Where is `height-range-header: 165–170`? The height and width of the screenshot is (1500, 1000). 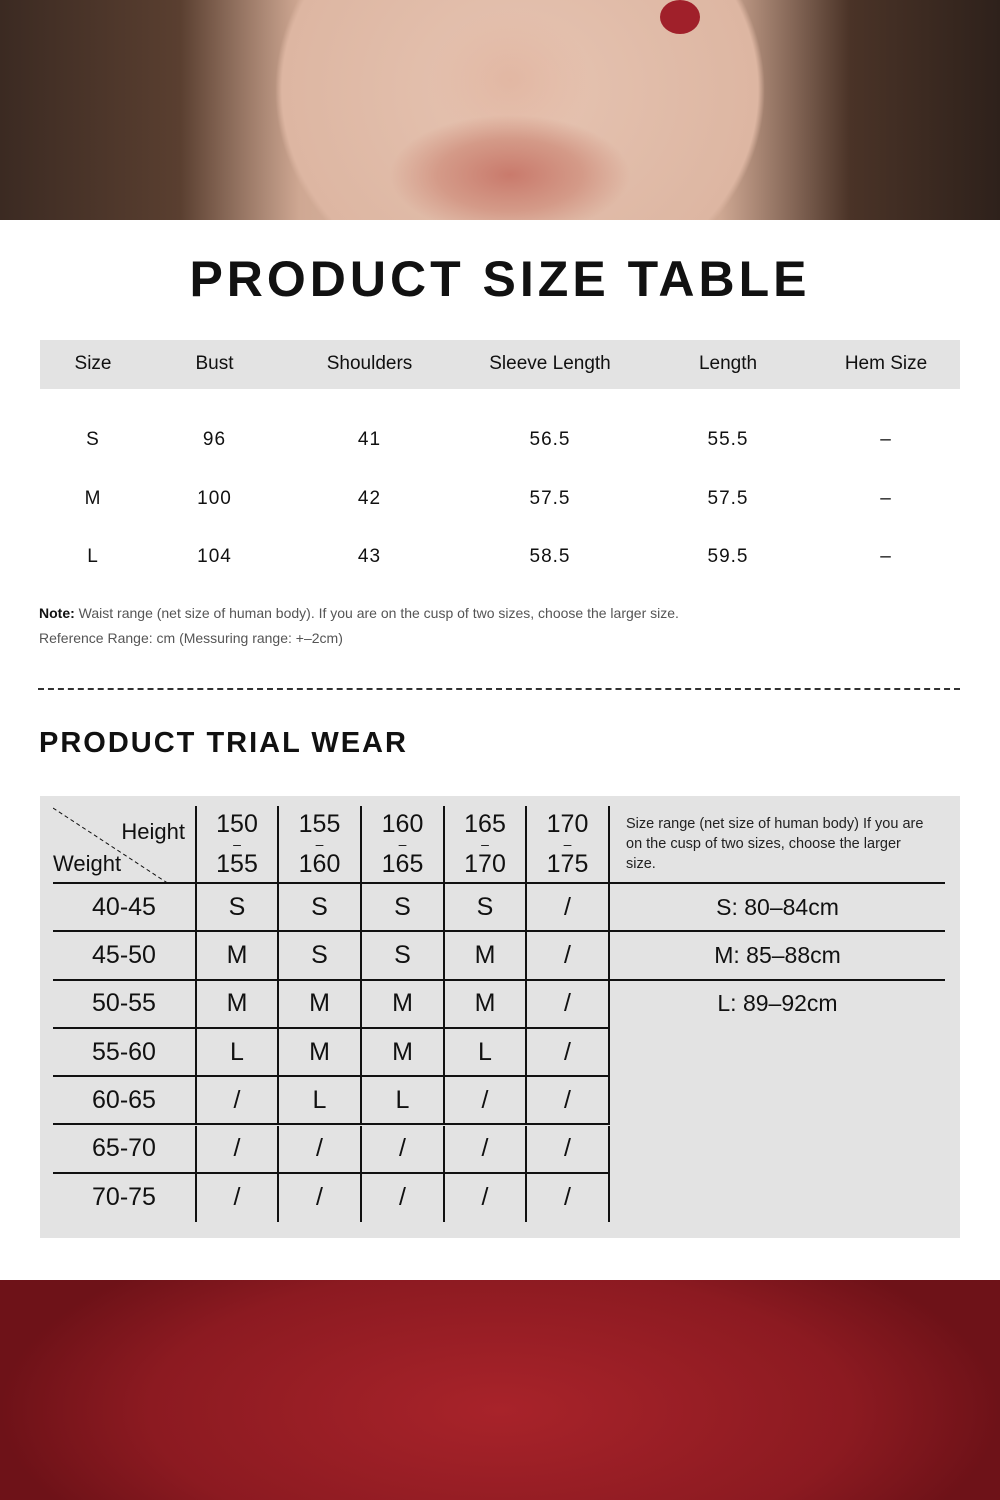
height-range-header: 165–170 is located at coordinates (486, 845).